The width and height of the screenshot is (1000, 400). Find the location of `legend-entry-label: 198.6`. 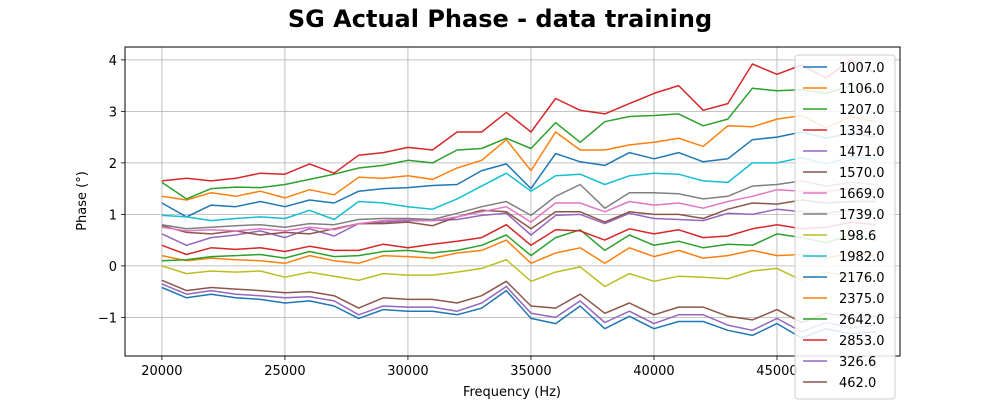

legend-entry-label: 198.6 is located at coordinates (857, 236).